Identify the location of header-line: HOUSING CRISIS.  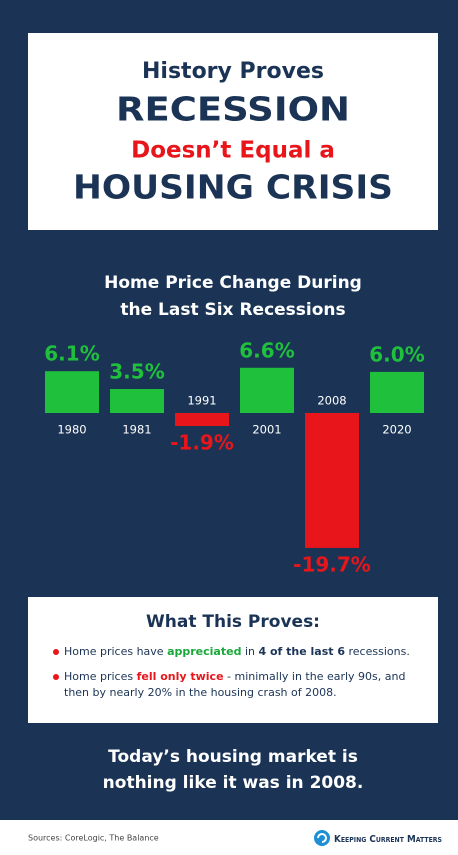
(233, 187).